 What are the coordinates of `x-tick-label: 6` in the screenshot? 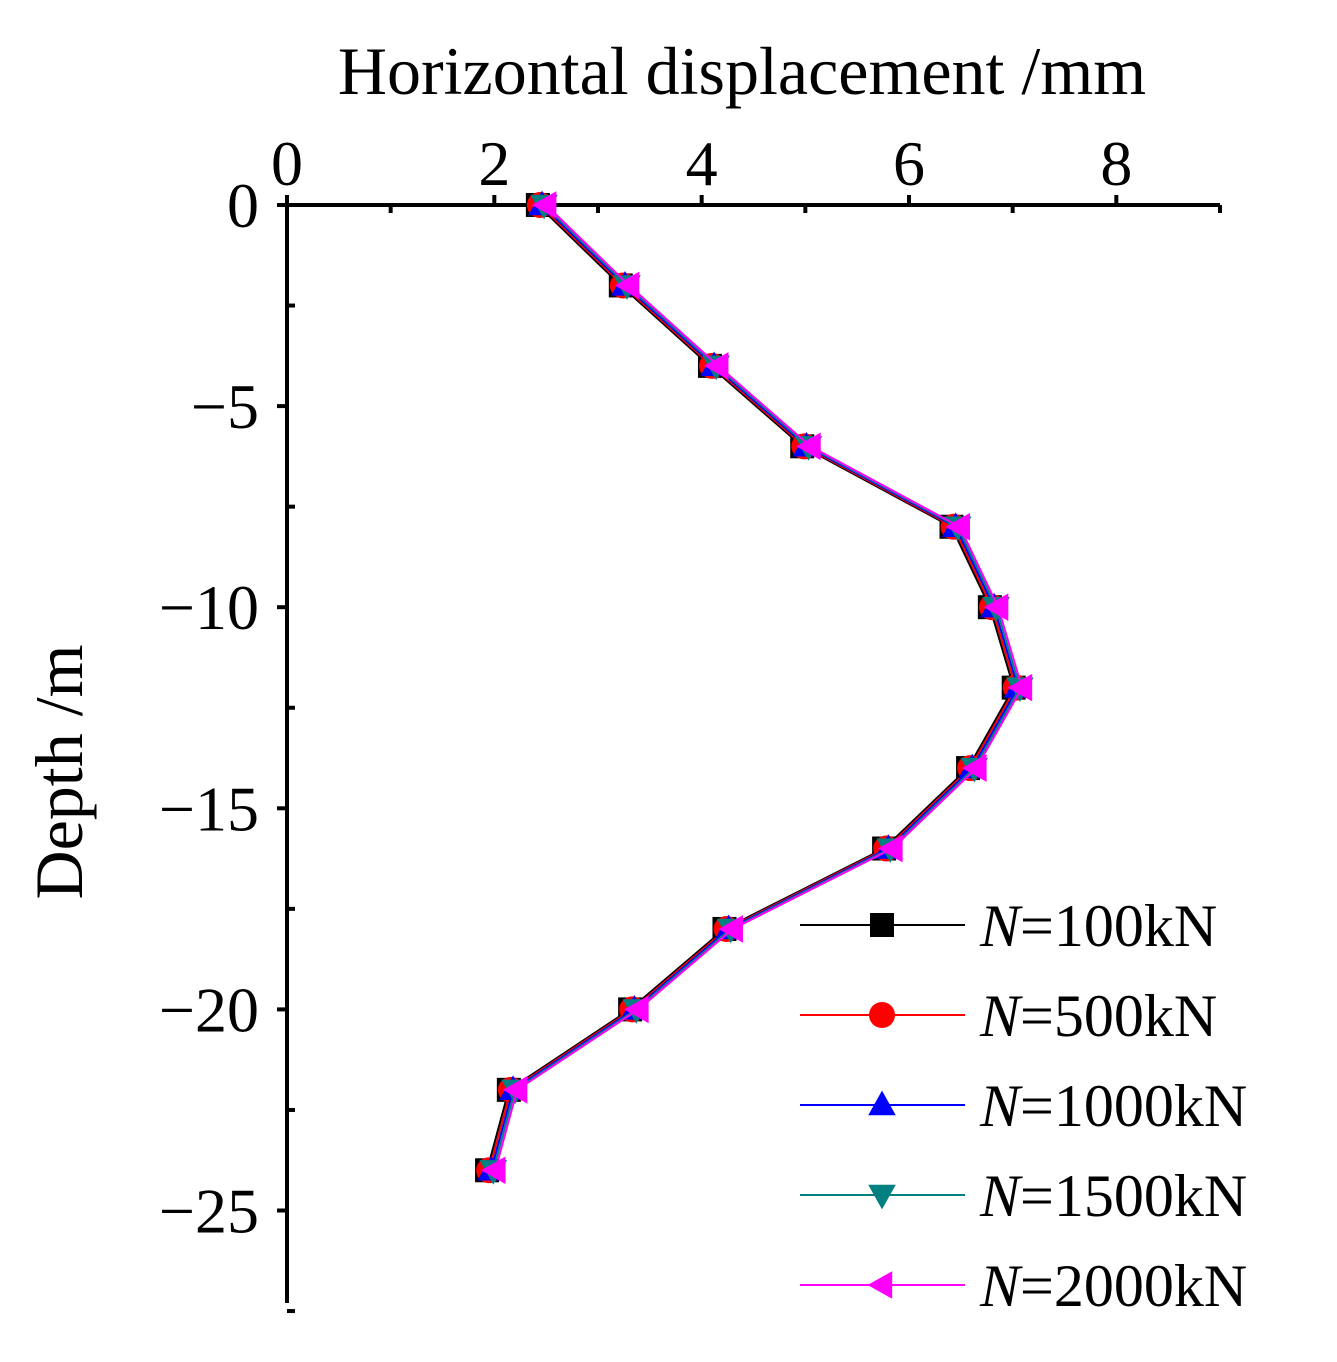 It's located at (909, 163).